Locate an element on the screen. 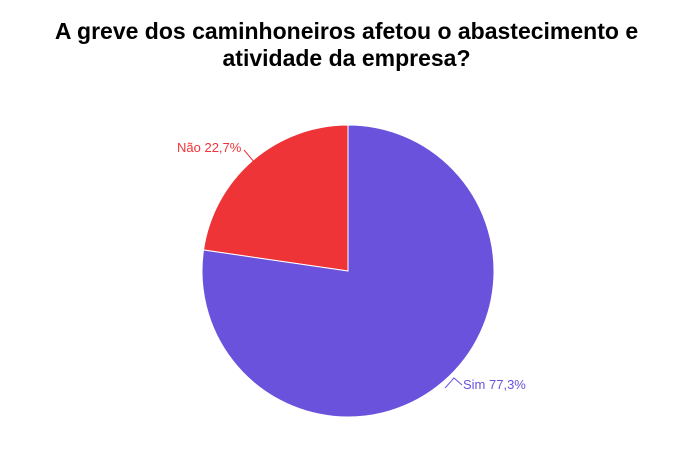 The height and width of the screenshot is (458, 693). slice-label-0: Não 22,7% is located at coordinates (209, 147).